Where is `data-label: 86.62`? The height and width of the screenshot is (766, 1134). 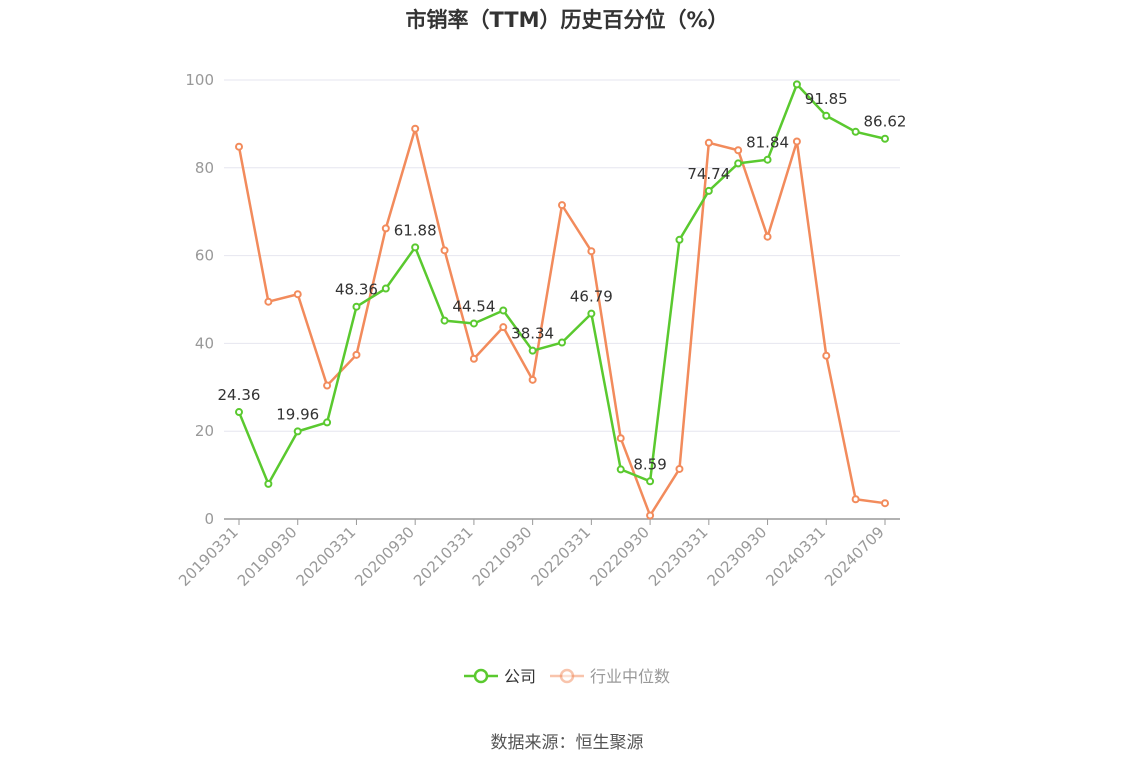
data-label: 86.62 is located at coordinates (885, 122).